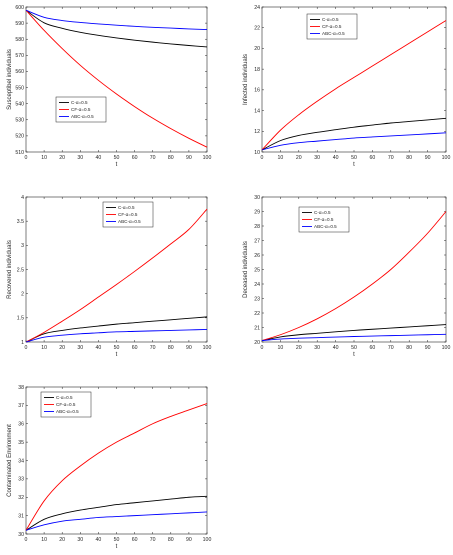  I want to click on y-tick-label: 510, so click(19, 153).